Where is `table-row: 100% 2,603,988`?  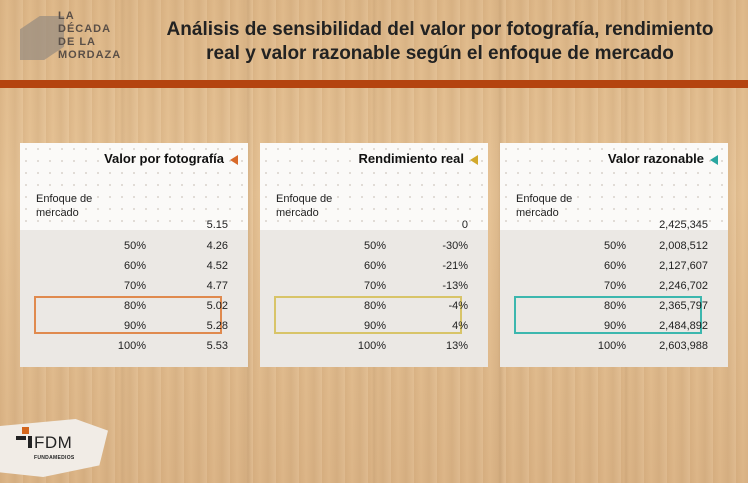 table-row: 100% 2,603,988 is located at coordinates (614, 347).